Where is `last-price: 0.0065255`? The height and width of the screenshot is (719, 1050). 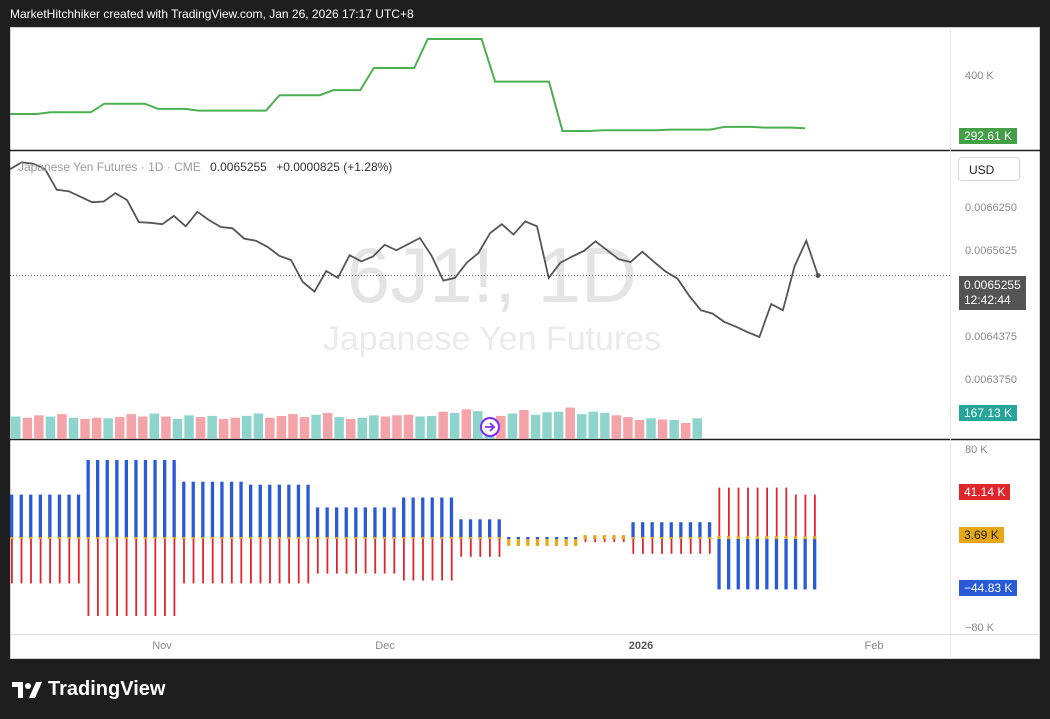
last-price: 0.0065255 is located at coordinates (238, 167).